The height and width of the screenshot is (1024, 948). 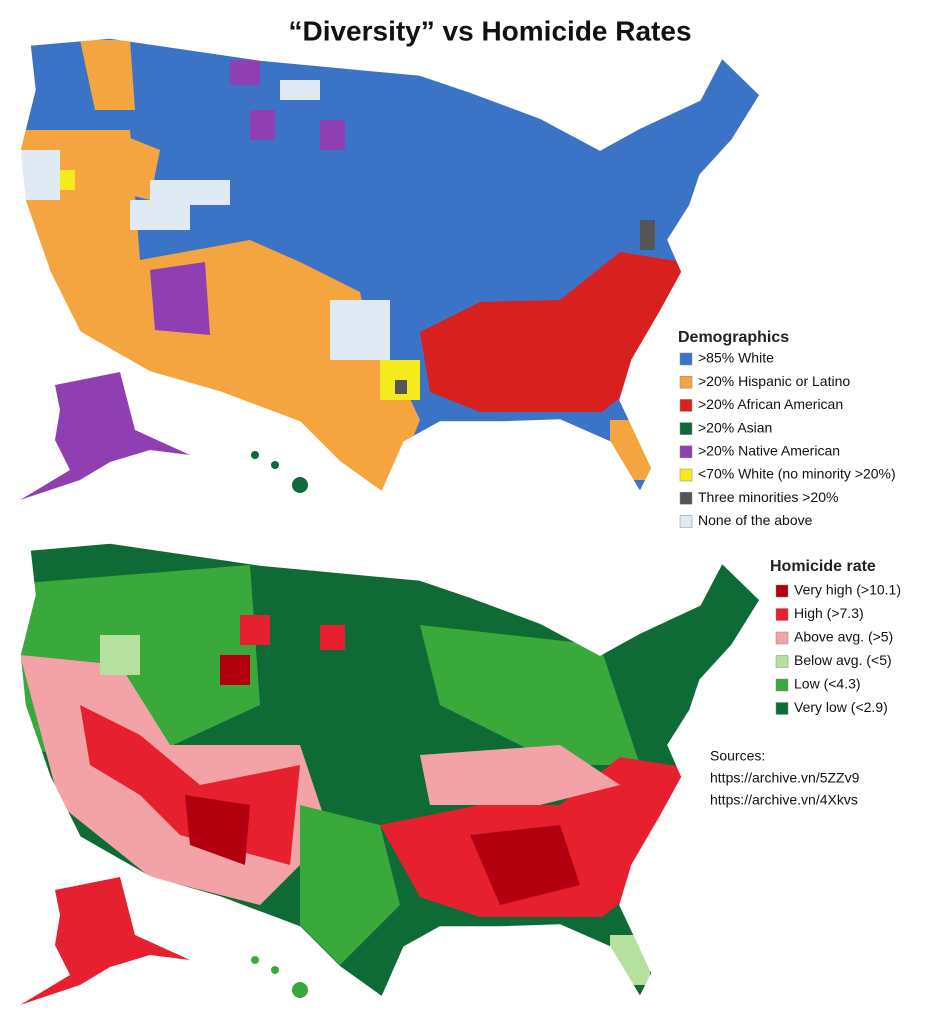 What do you see at coordinates (489, 30) in the screenshot?
I see `title: “Diversity” vs Homicide Rates` at bounding box center [489, 30].